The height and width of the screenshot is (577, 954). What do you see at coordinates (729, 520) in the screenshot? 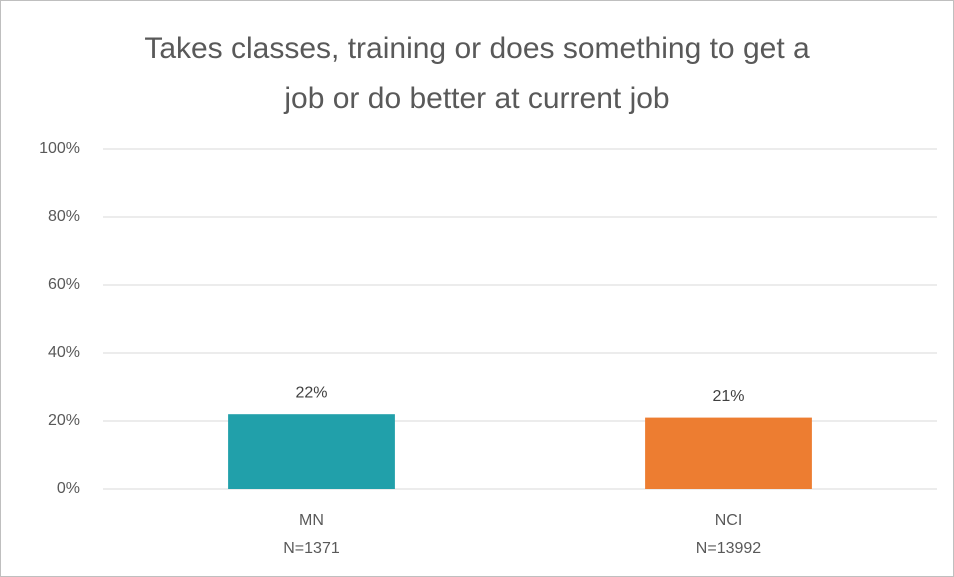
I see `x-tick-label: NCI` at bounding box center [729, 520].